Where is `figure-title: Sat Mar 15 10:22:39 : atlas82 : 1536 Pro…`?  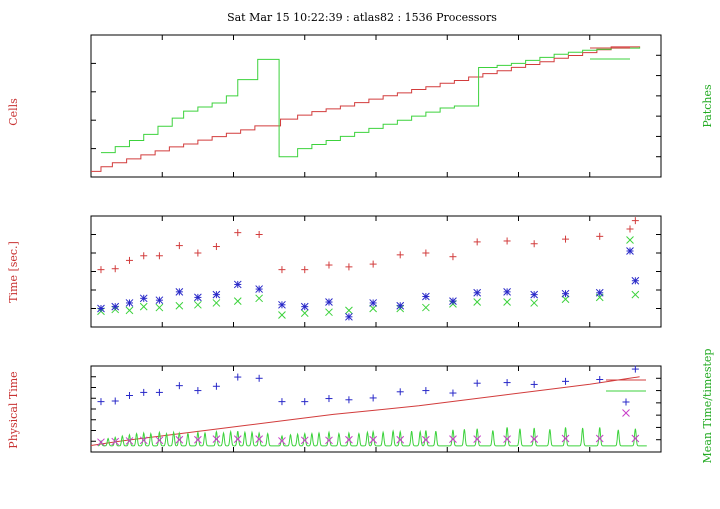 figure-title: Sat Mar 15 10:22:39 : atlas82 : 1536 Pro… is located at coordinates (362, 17).